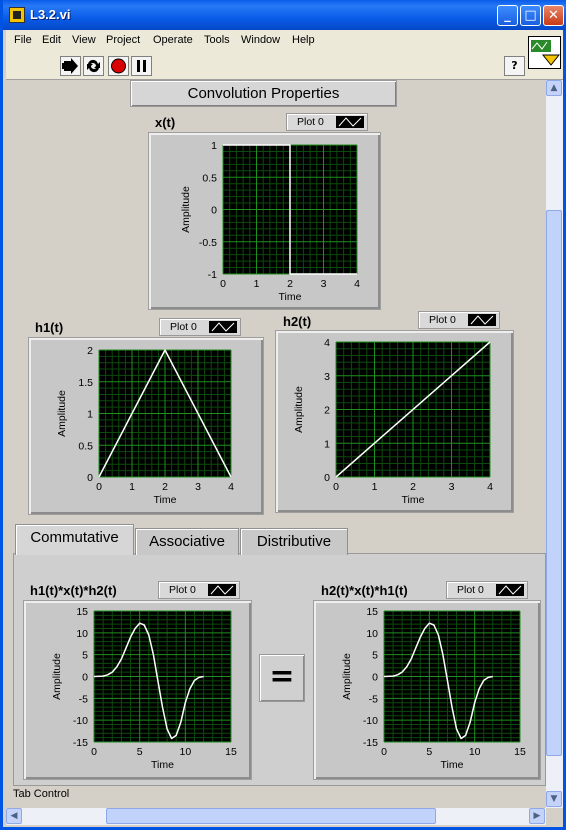 This screenshot has width=566, height=830. What do you see at coordinates (73, 590) in the screenshot?
I see `graph-title-conv-1: h1(t)*x(t)*h2(t)` at bounding box center [73, 590].